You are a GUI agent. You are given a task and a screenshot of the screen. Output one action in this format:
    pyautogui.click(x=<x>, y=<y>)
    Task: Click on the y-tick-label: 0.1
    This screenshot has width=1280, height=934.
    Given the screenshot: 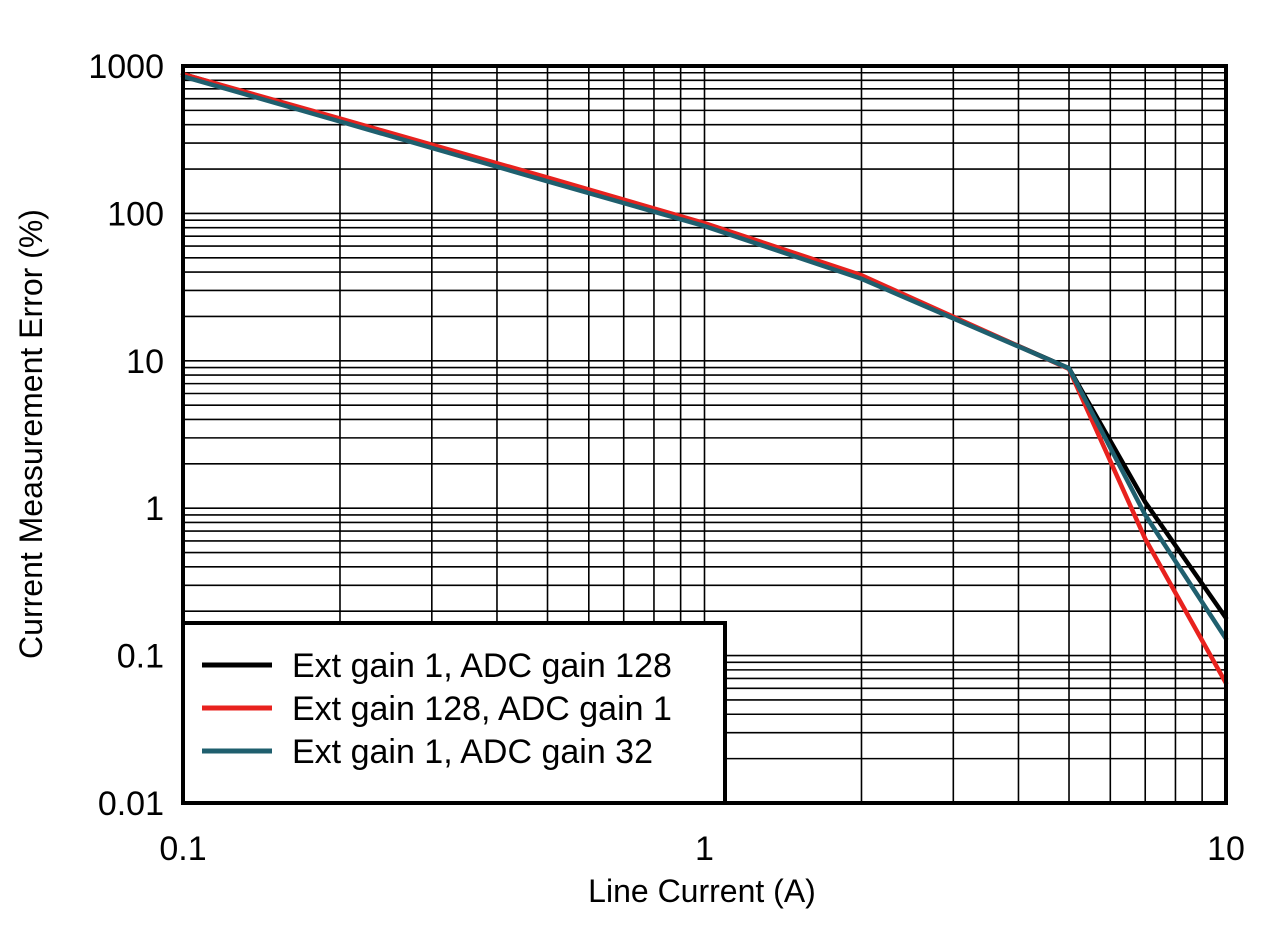 What is the action you would take?
    pyautogui.click(x=140, y=657)
    